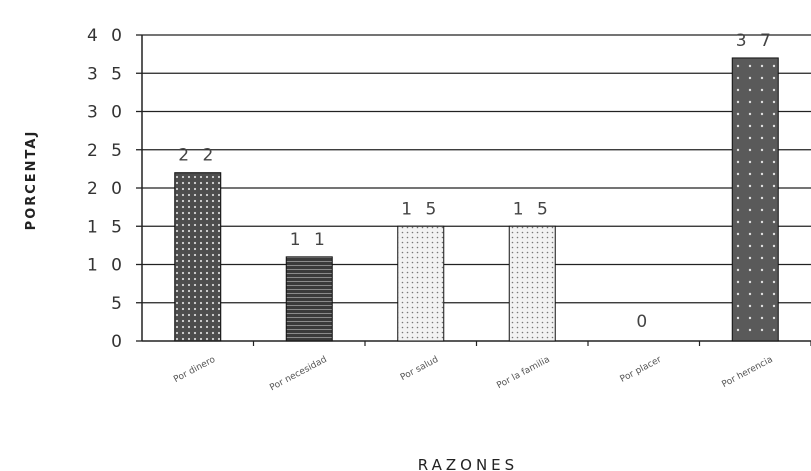 This screenshot has width=811, height=471. Describe the element at coordinates (106, 227) in the screenshot. I see `y-tick-label: 1 5` at that location.